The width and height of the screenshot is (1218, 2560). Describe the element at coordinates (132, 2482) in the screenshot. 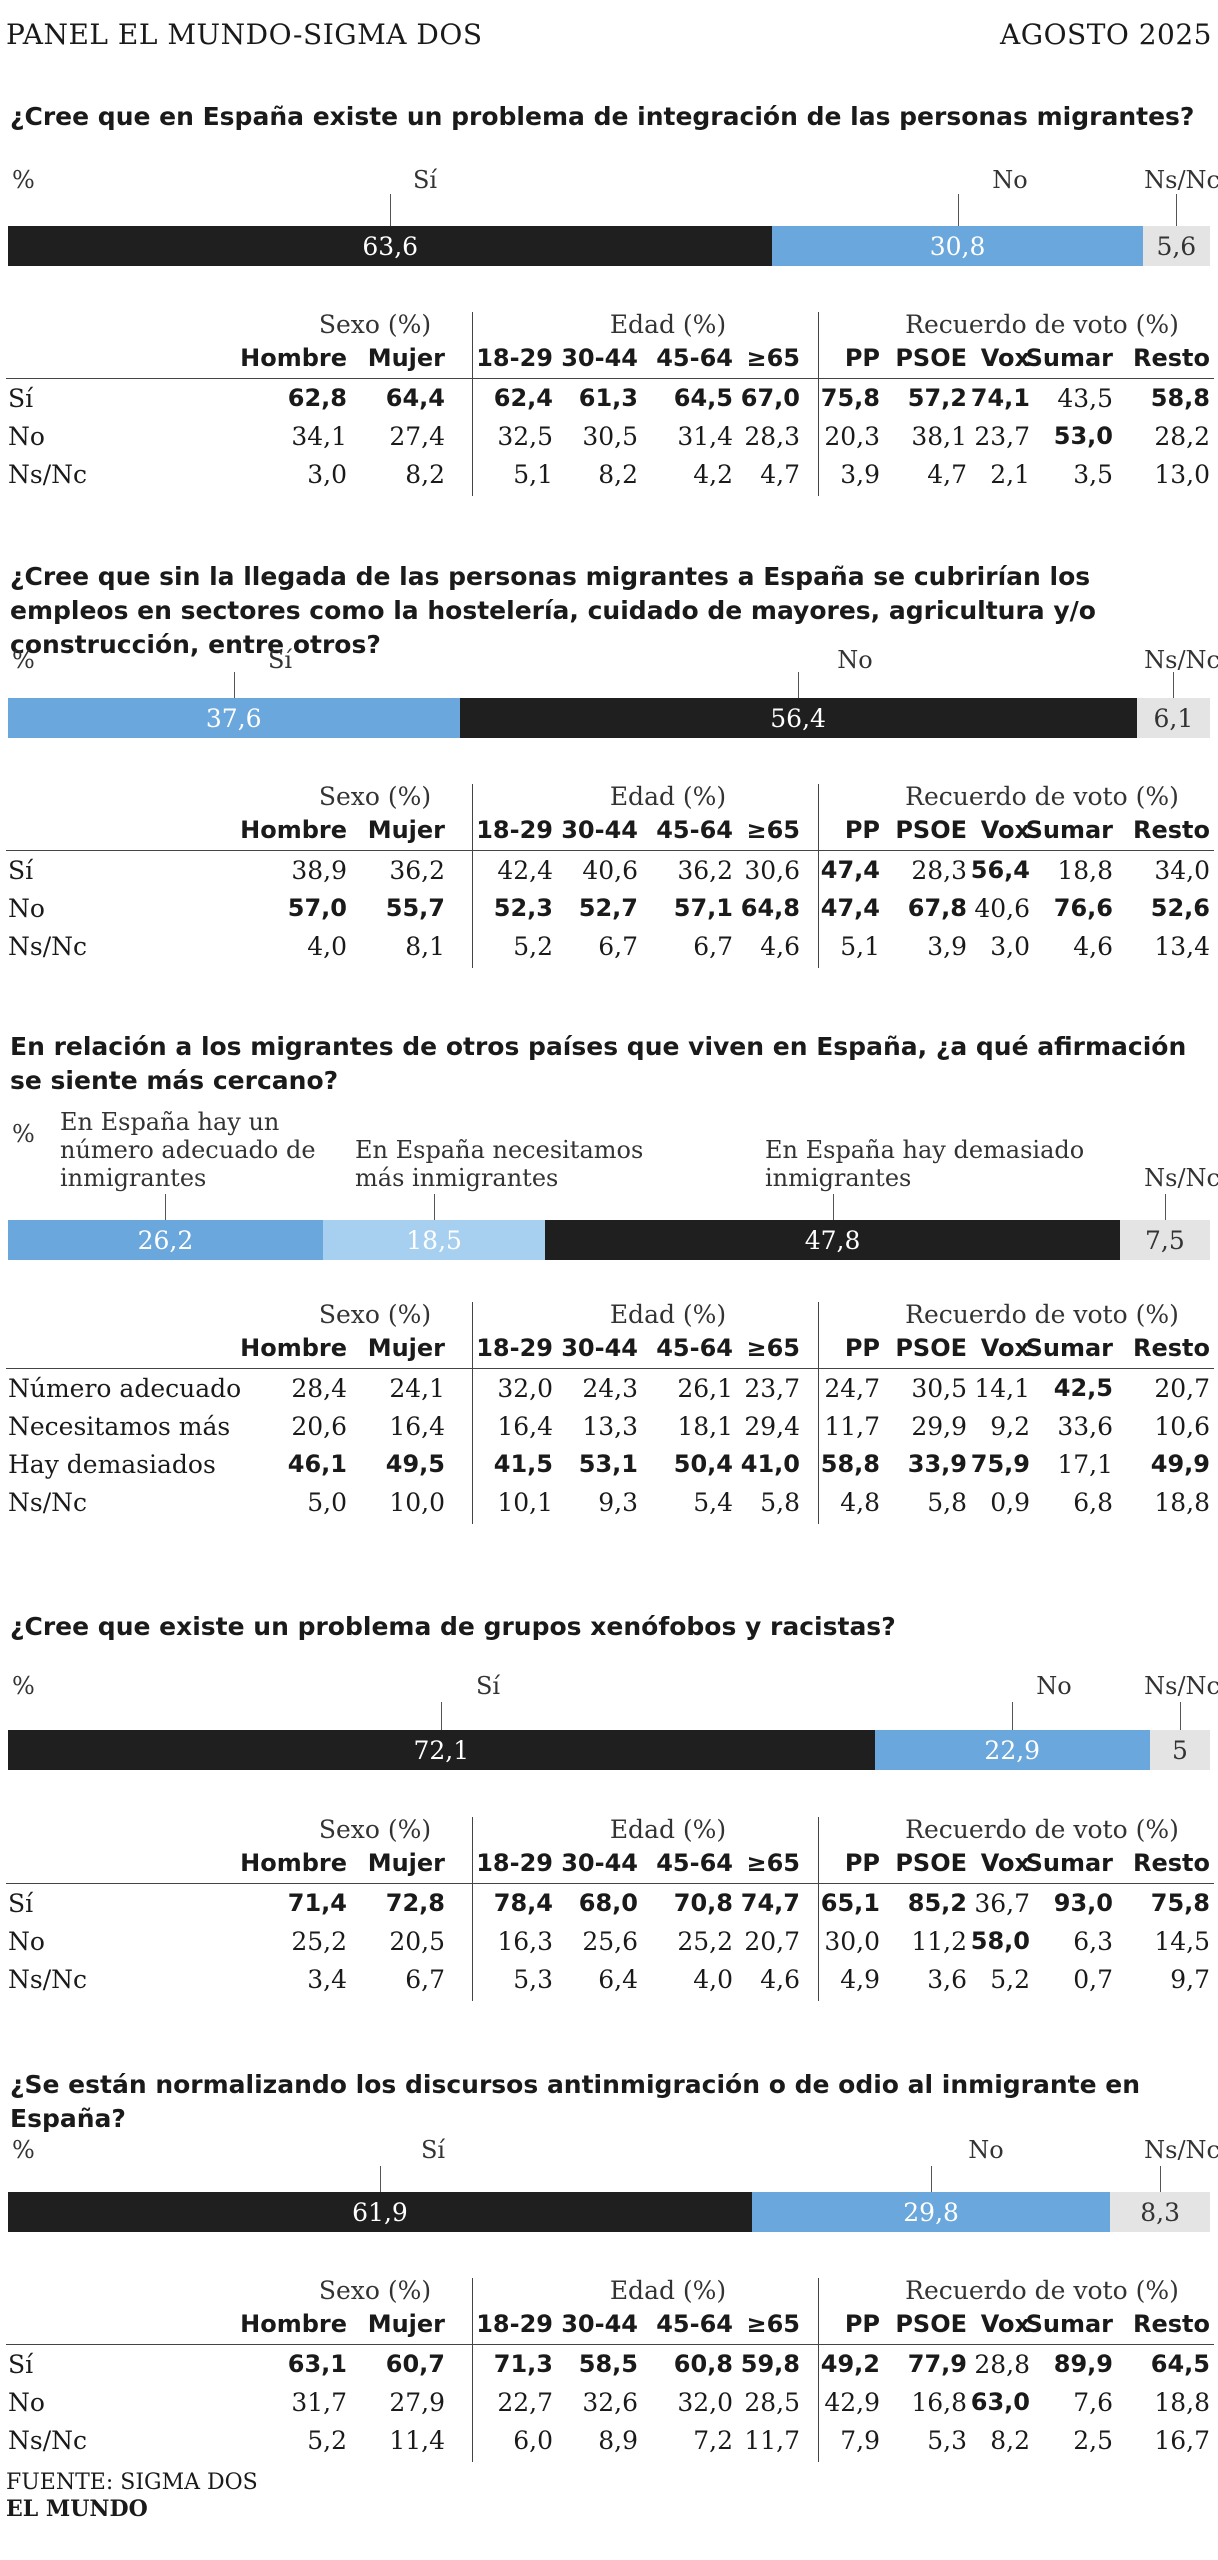

I see `source-label: FUENTE: SIGMA DOS` at that location.